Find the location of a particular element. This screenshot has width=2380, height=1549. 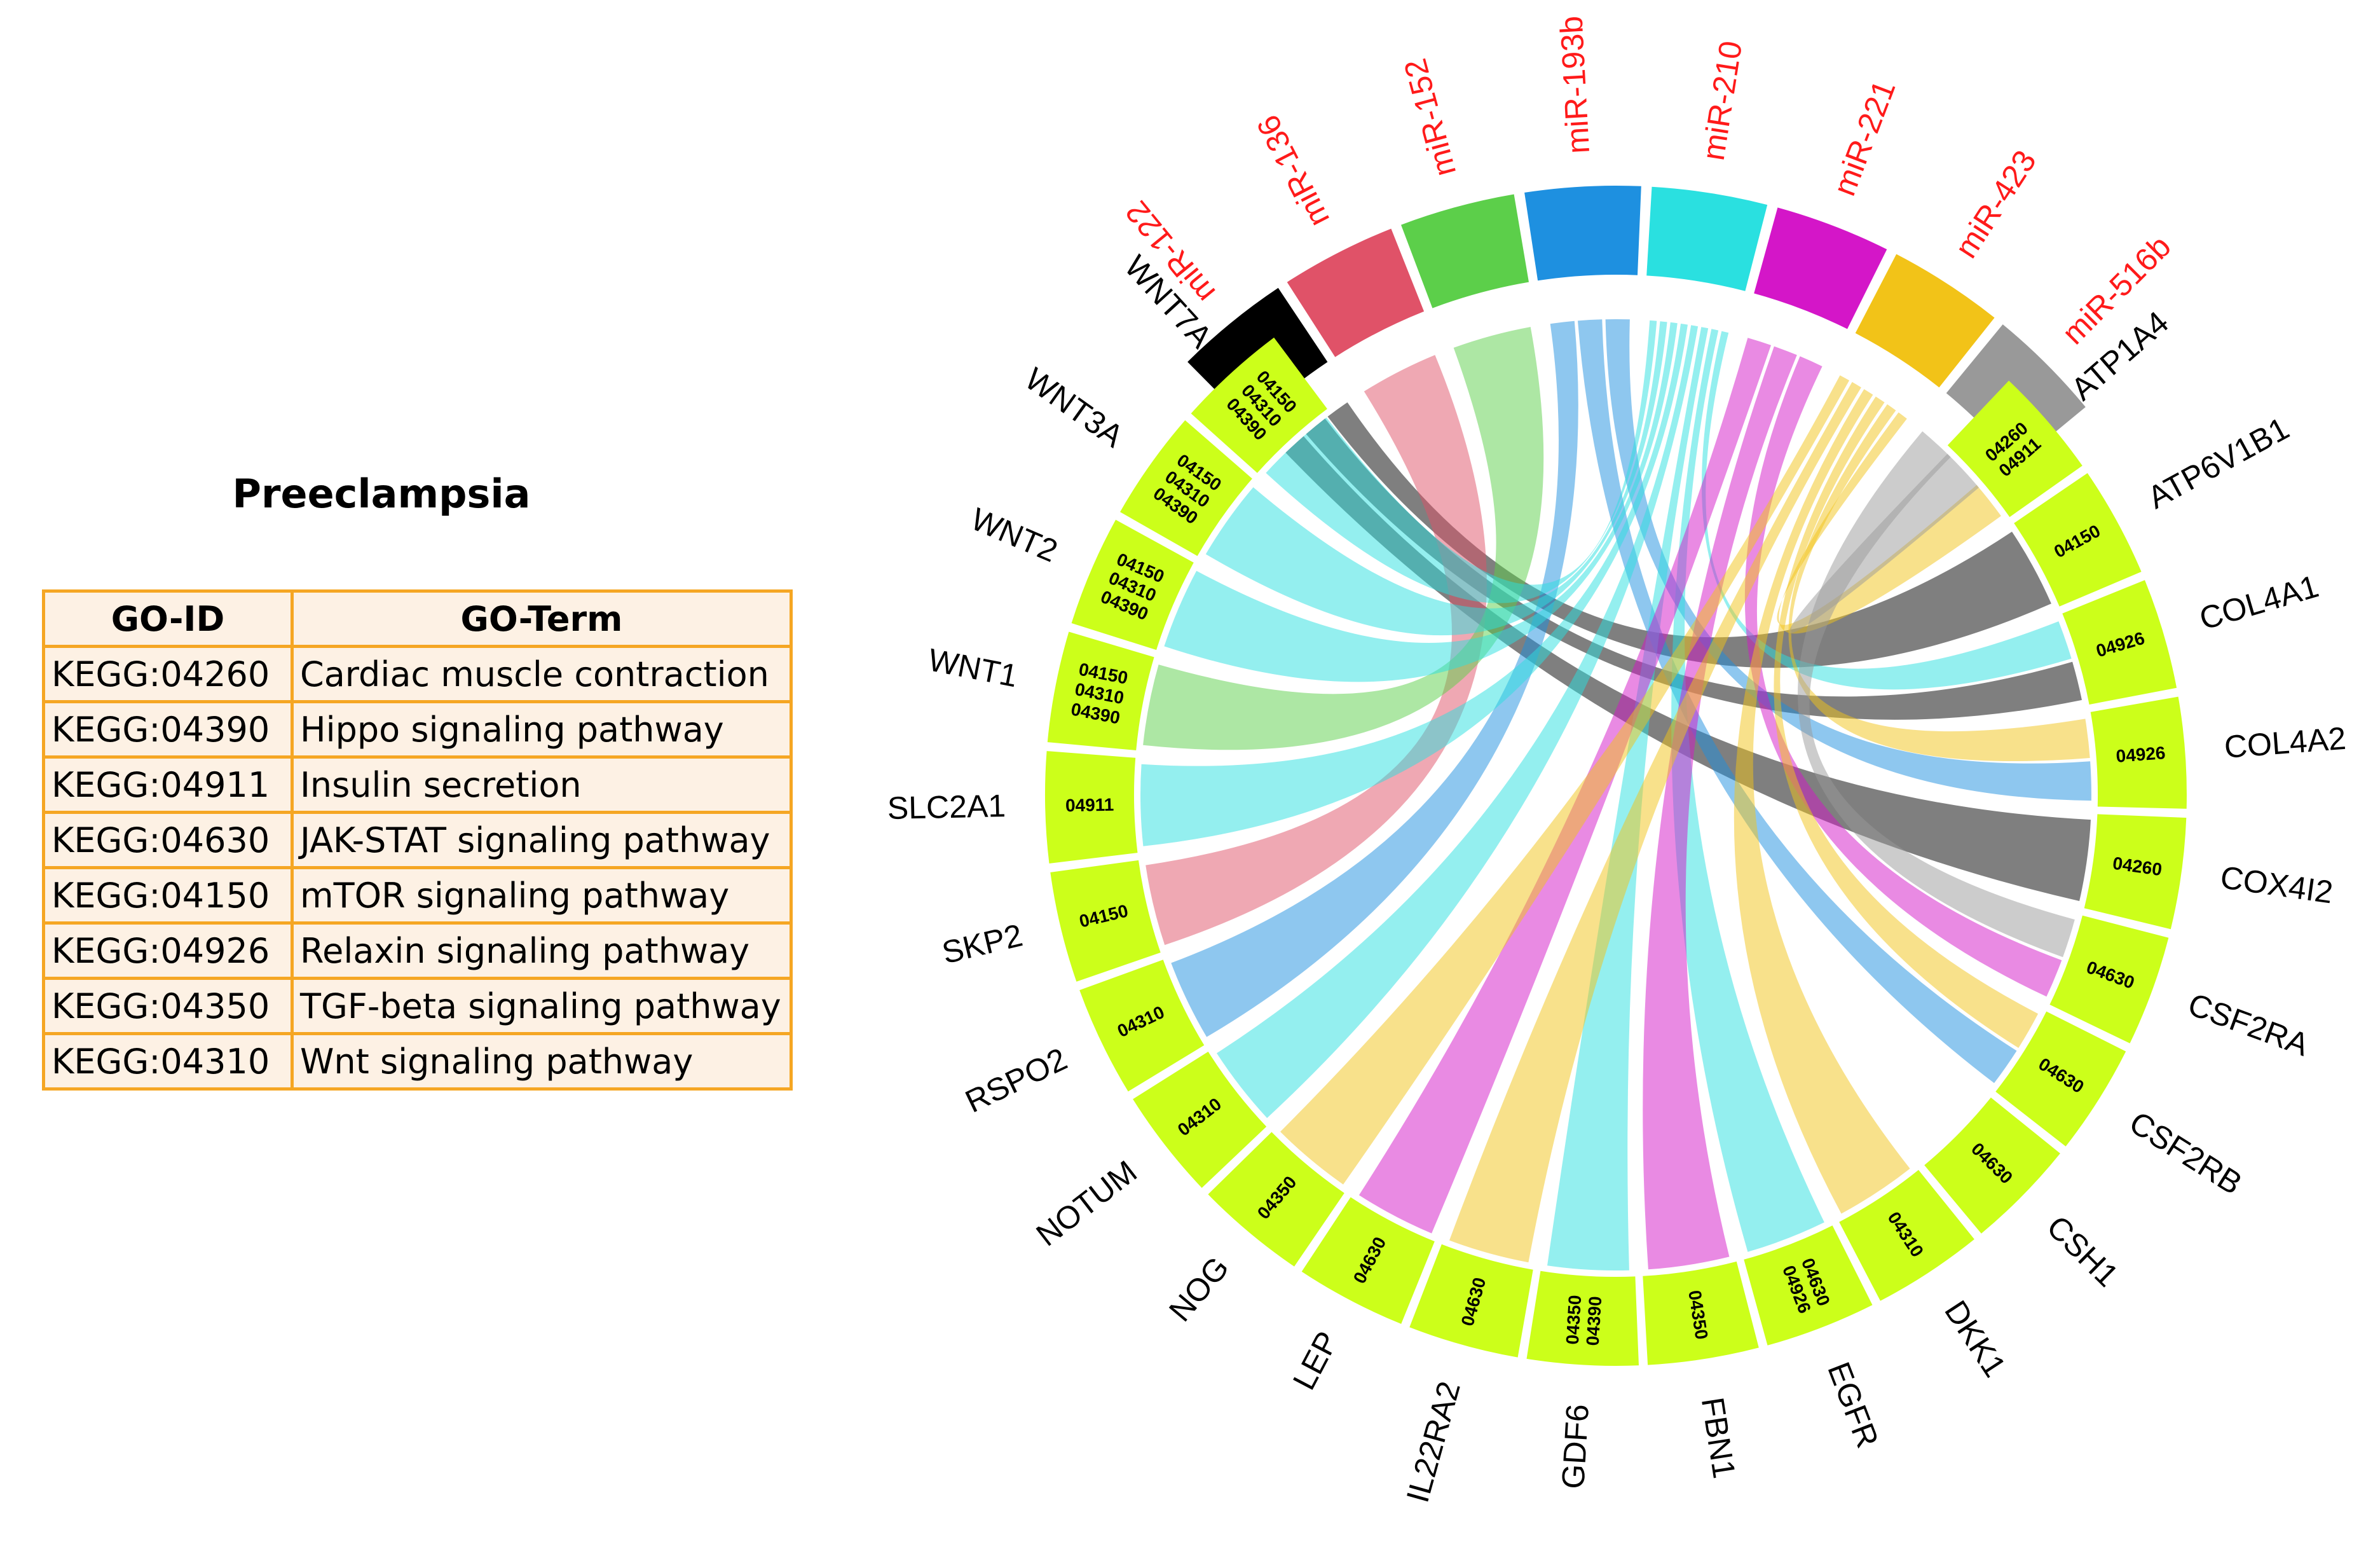

chord-ribbon-miR-423-CSF2RB is located at coordinates (1906, 722).